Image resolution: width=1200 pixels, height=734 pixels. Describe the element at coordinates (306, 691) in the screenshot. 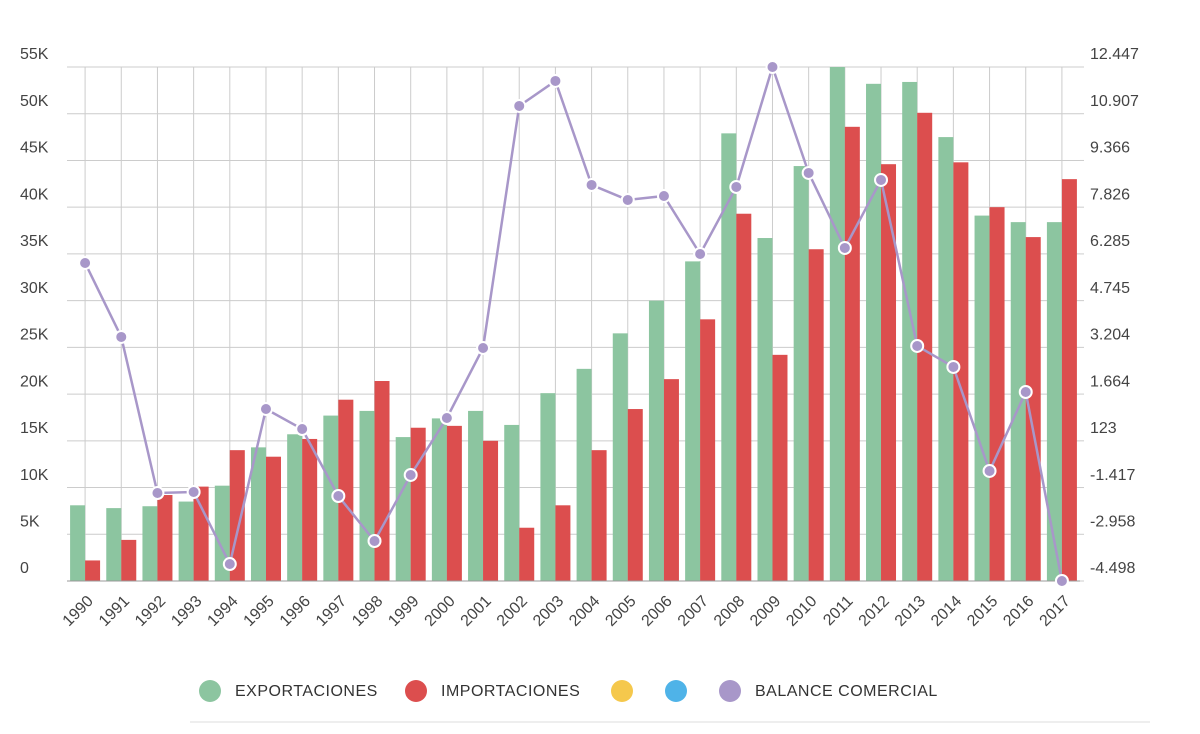

I see `legend-label: EXPORTACIONES` at that location.